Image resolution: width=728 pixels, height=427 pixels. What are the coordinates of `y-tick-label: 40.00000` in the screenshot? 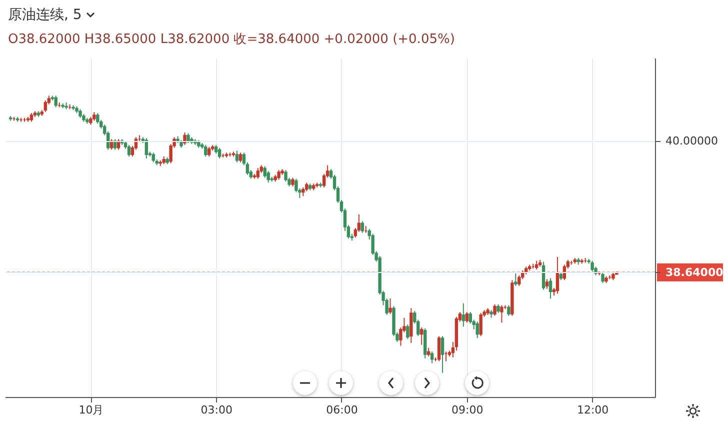 It's located at (692, 141).